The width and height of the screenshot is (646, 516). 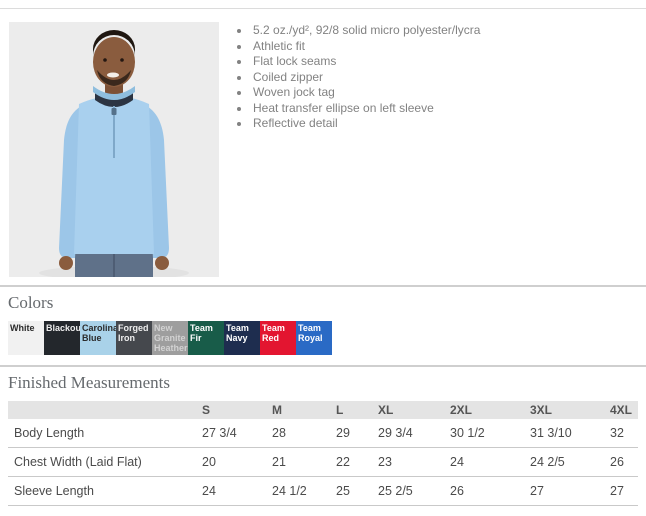 What do you see at coordinates (365, 124) in the screenshot?
I see `feature-item: Reflective detail` at bounding box center [365, 124].